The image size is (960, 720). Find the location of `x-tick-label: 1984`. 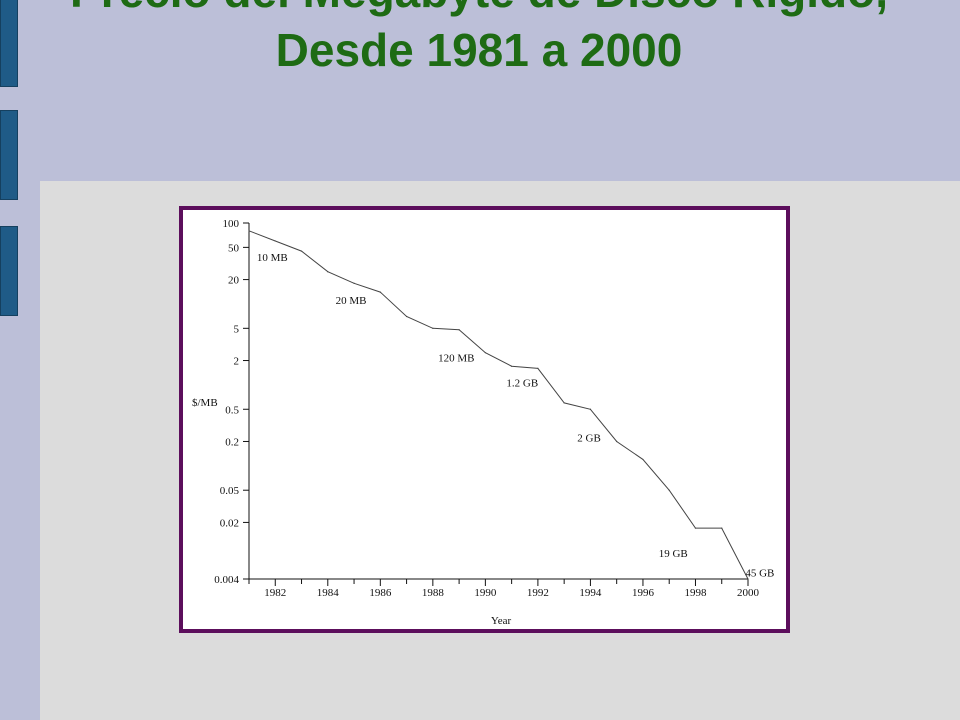

x-tick-label: 1984 is located at coordinates (328, 593).